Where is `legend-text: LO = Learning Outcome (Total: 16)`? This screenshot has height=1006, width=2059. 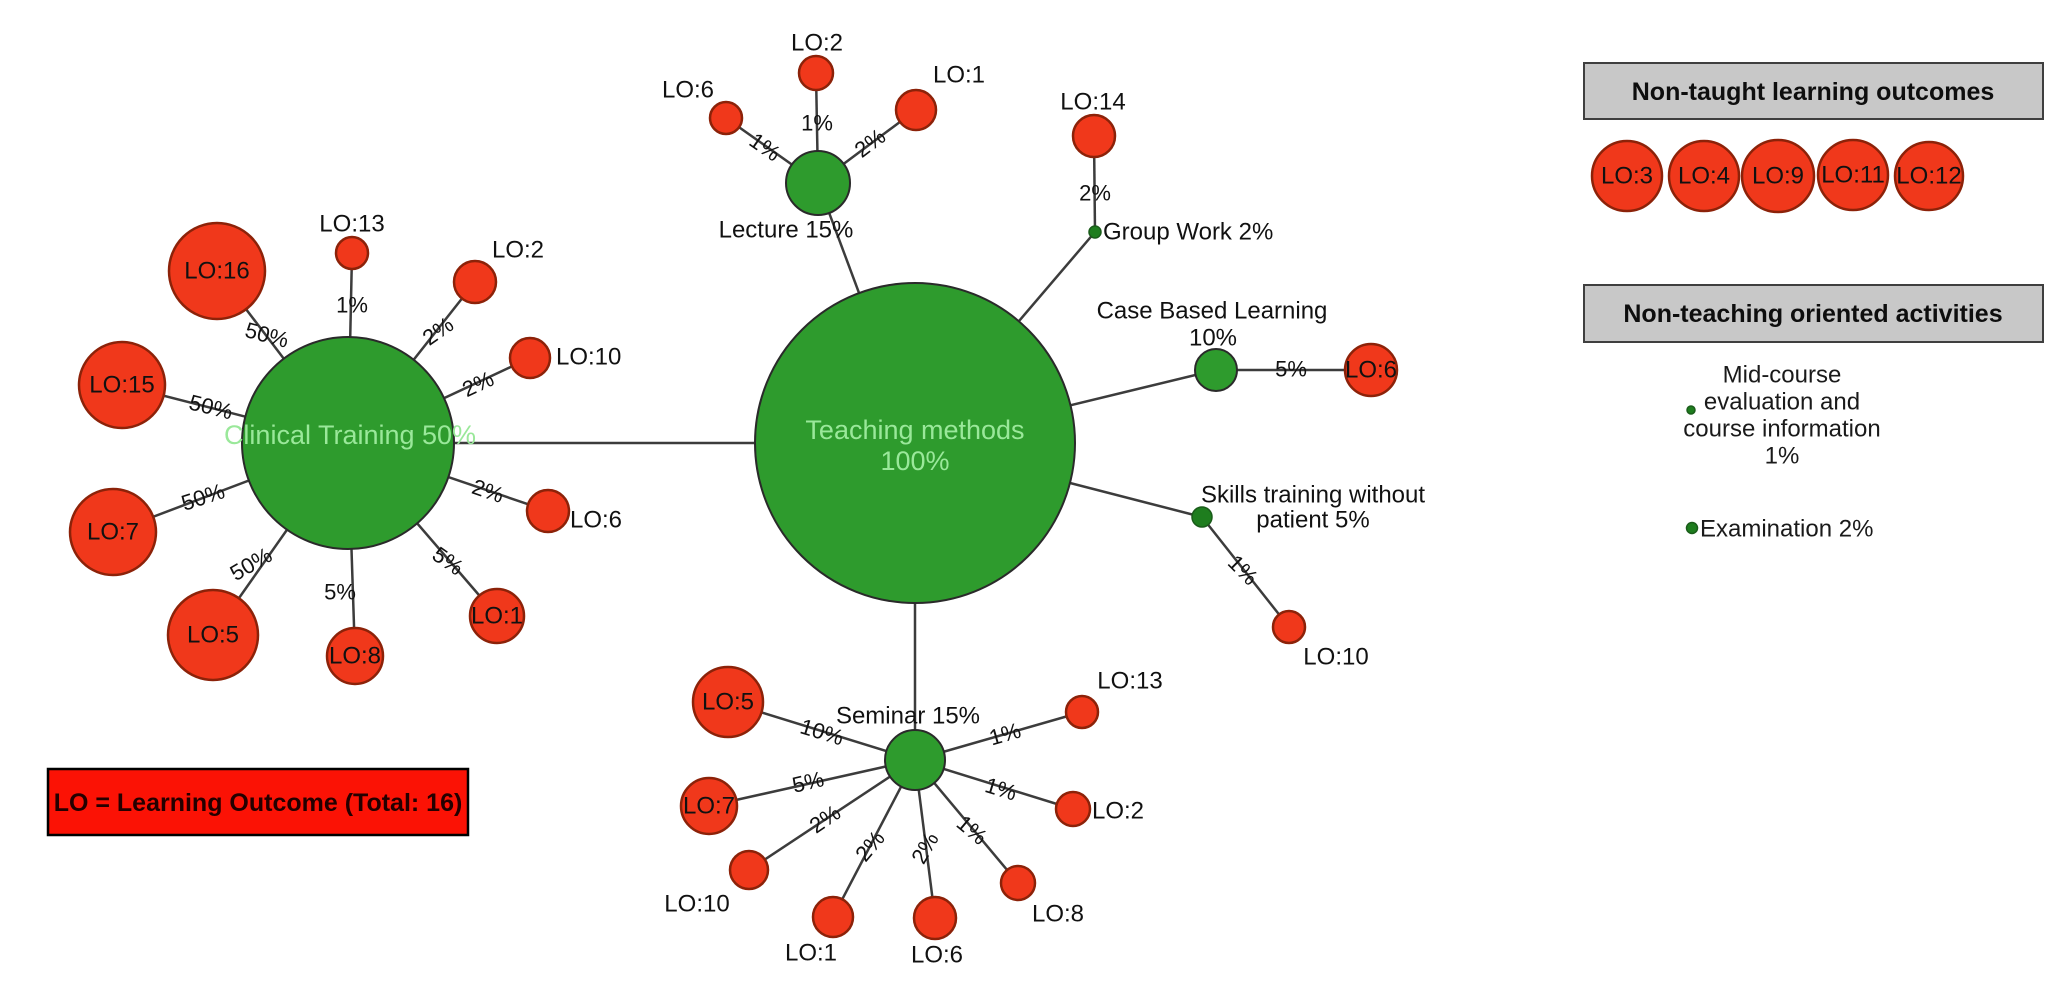 legend-text: LO = Learning Outcome (Total: 16) is located at coordinates (258, 803).